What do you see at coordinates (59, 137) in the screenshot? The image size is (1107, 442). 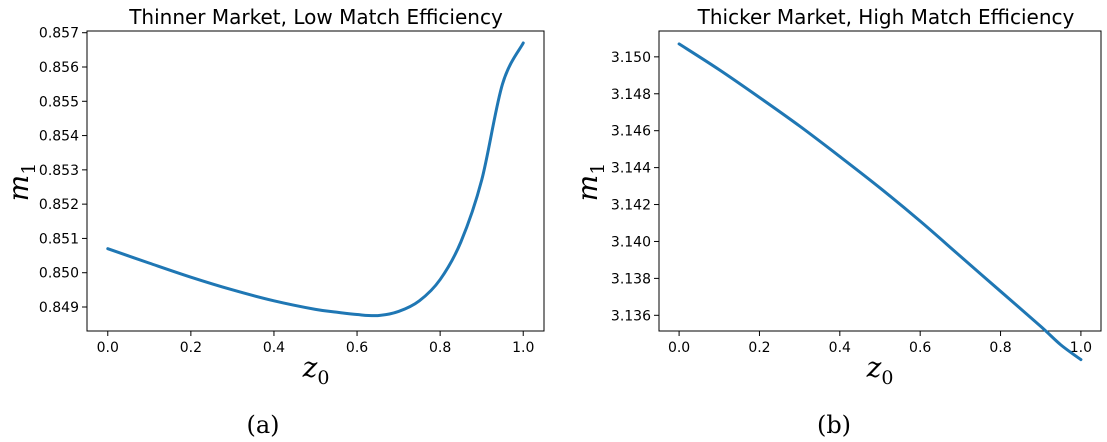 I see `y-tick-label: 0.854` at bounding box center [59, 137].